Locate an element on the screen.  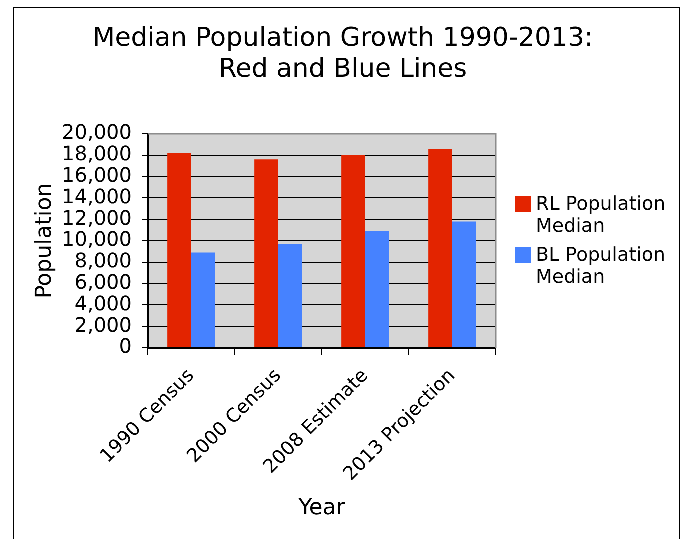
y-tick-label: 8,000 is located at coordinates (103, 260).